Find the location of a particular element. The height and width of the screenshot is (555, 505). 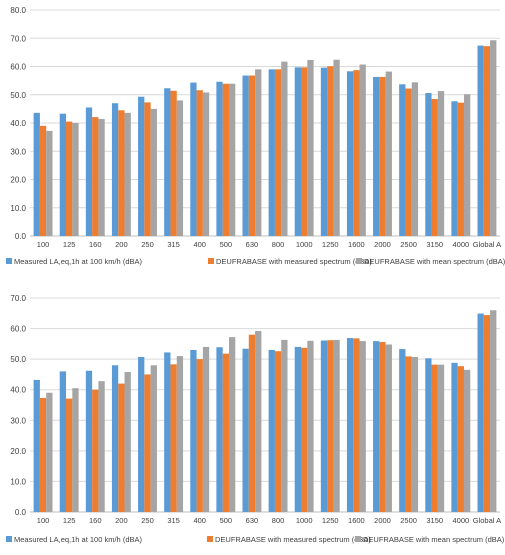

x-tick-label: 1000 is located at coordinates (304, 244).